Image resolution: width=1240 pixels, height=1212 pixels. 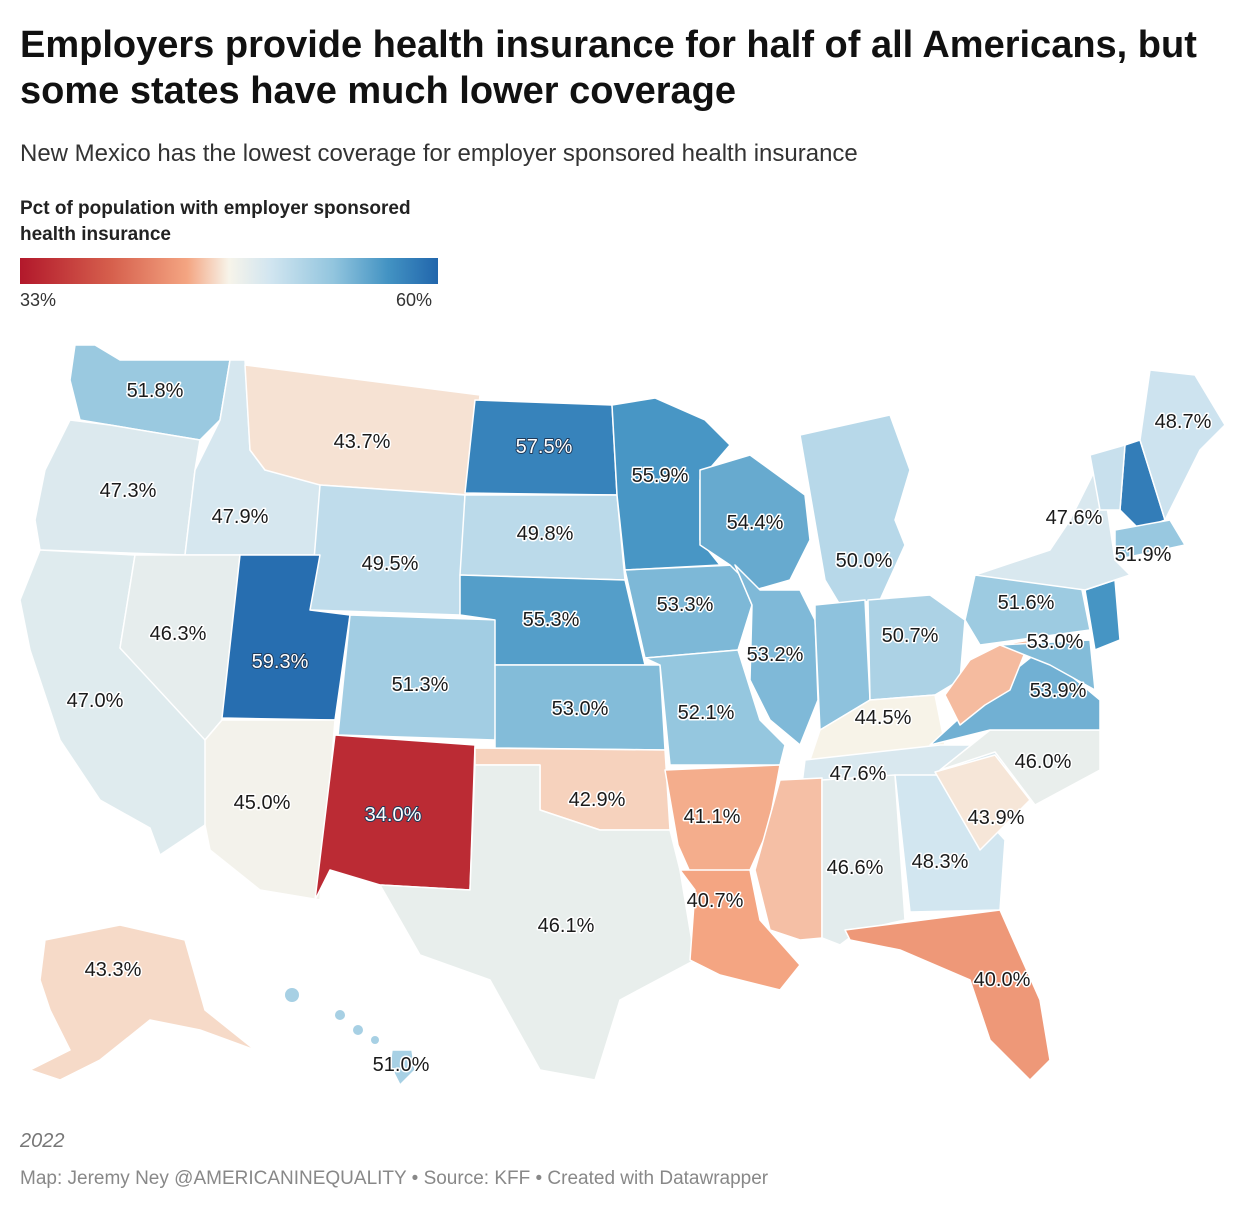 I want to click on state-label-nd: 57.5%, so click(x=544, y=447).